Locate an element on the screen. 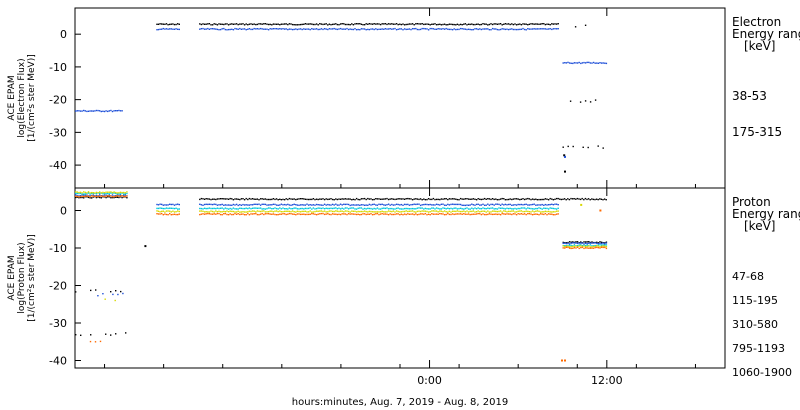 The image size is (800, 410). y-tick-label: -10 is located at coordinates (58, 67).